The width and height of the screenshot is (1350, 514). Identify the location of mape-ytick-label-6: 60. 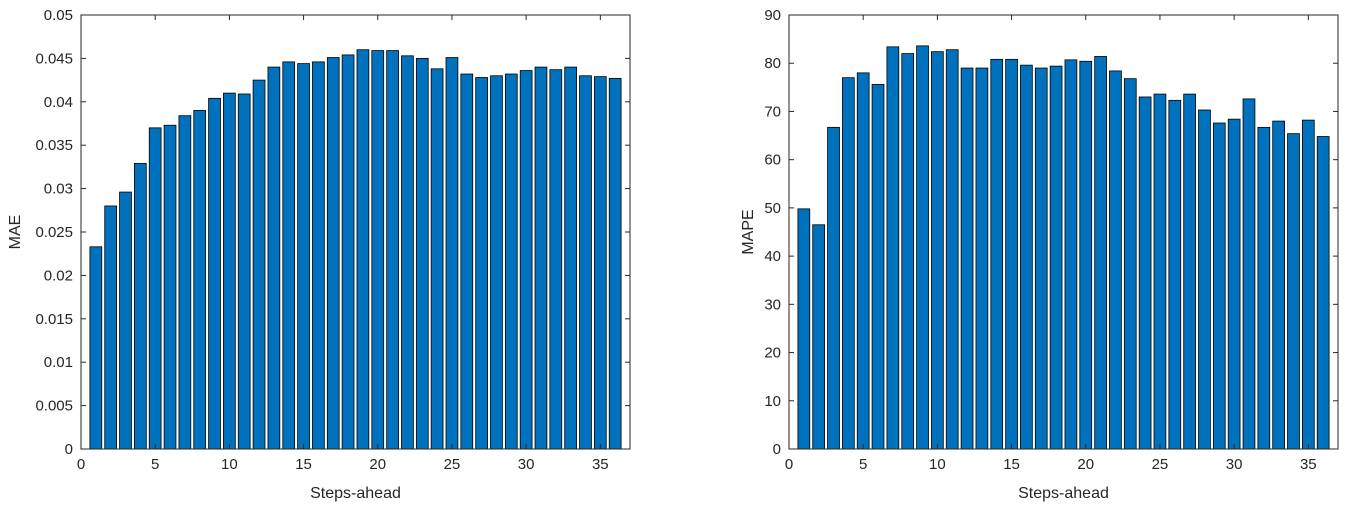
(772, 160).